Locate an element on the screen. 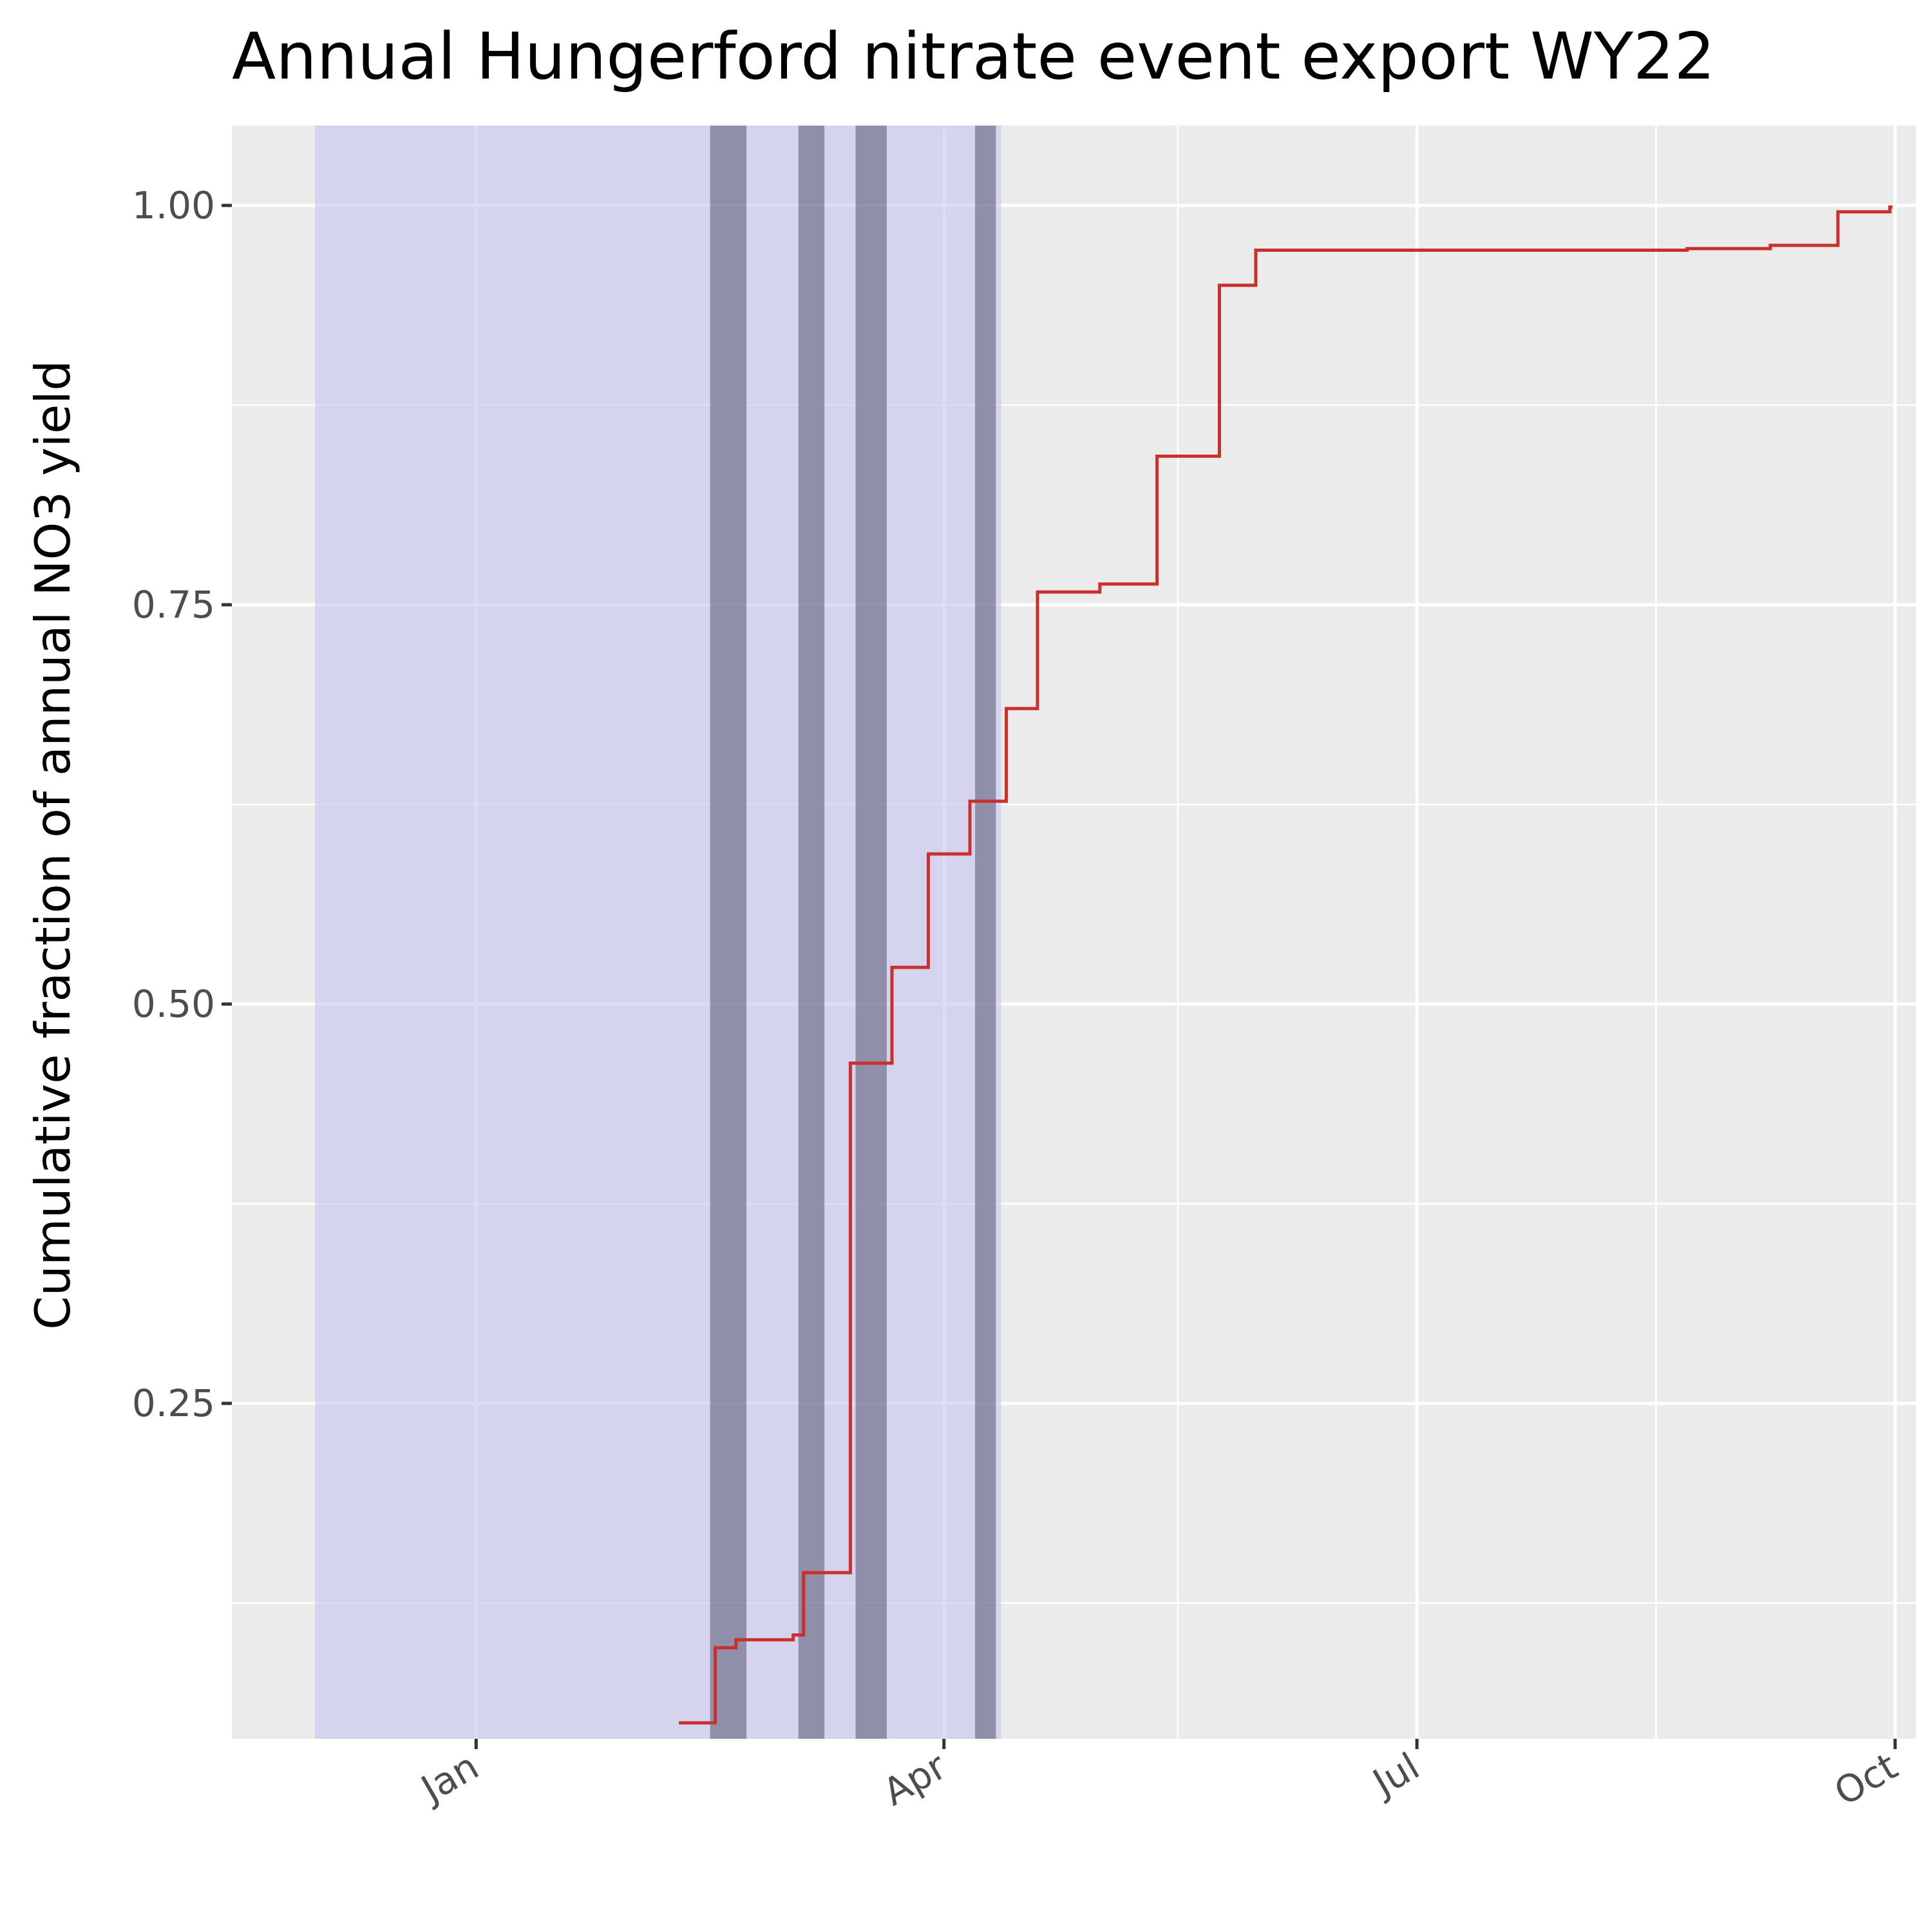  y-tick-label: 1.00 is located at coordinates (174, 206).